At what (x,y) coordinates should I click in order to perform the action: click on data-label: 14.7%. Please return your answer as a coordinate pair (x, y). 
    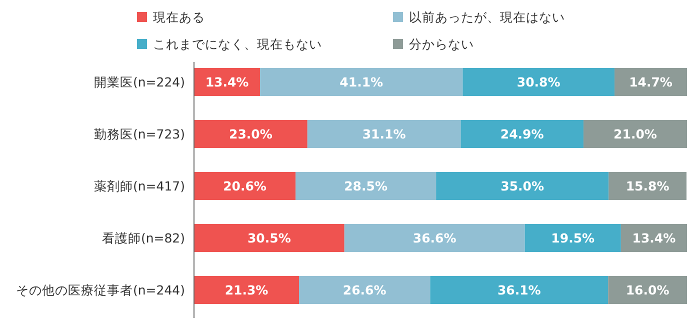
    Looking at the image, I should click on (651, 82).